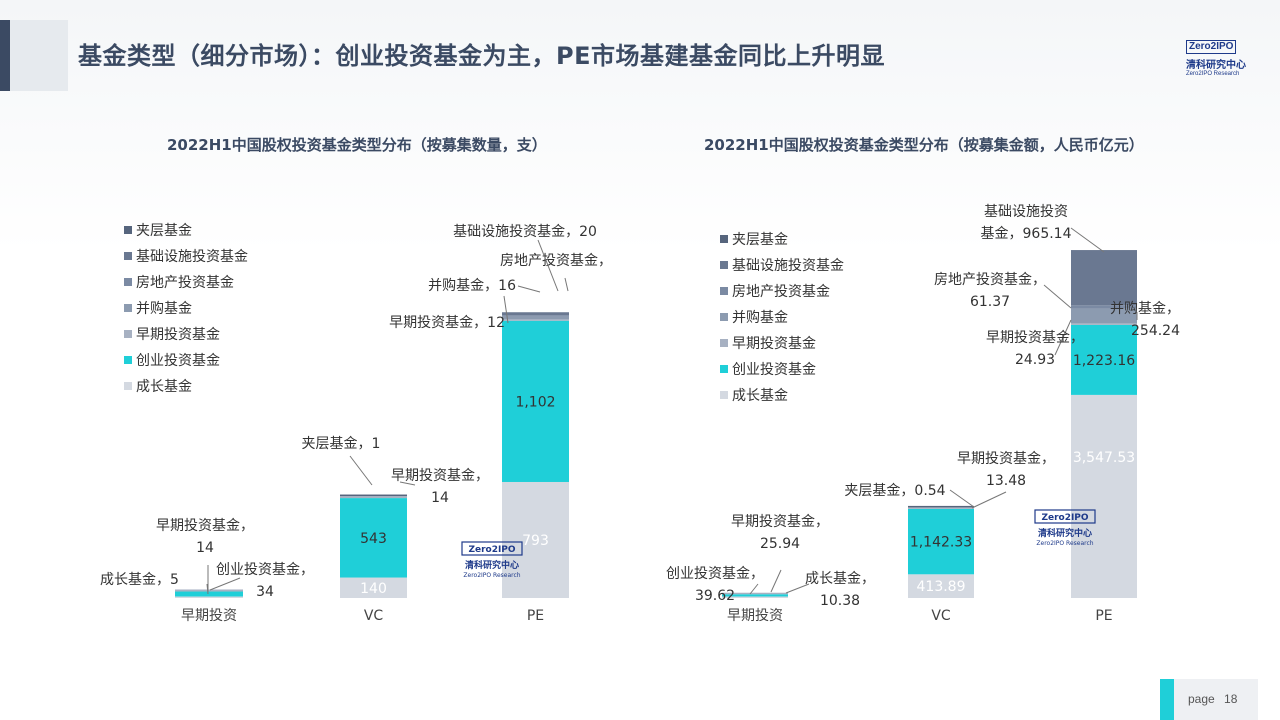  I want to click on logo-box-text: Zero2IPO, so click(1211, 47).